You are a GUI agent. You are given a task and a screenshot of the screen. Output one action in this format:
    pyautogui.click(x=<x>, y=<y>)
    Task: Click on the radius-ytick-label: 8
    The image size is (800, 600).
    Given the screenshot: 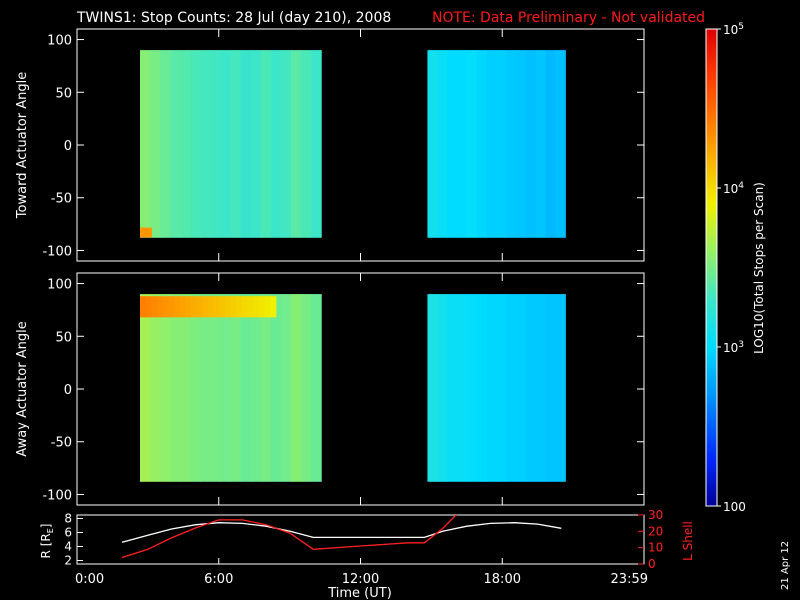 What is the action you would take?
    pyautogui.click(x=68, y=519)
    